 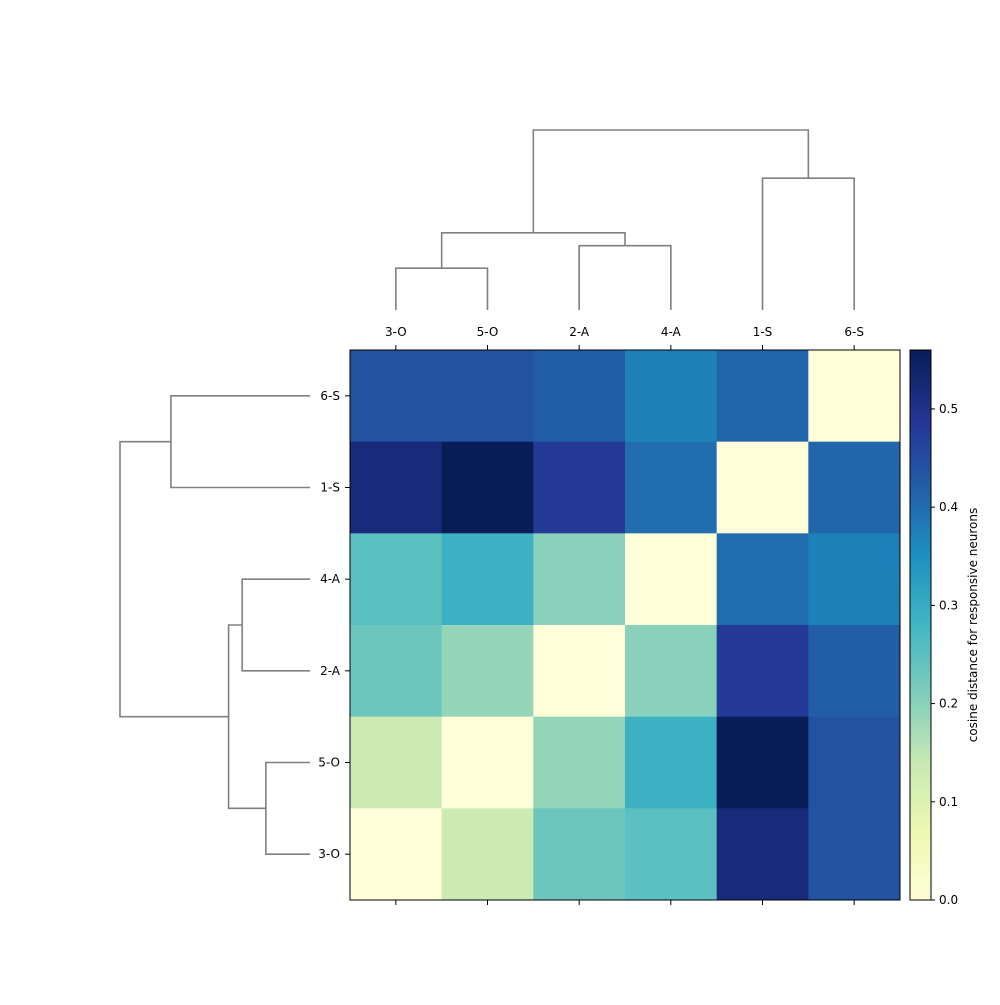 I want to click on row-dendrogram, so click(x=214, y=625).